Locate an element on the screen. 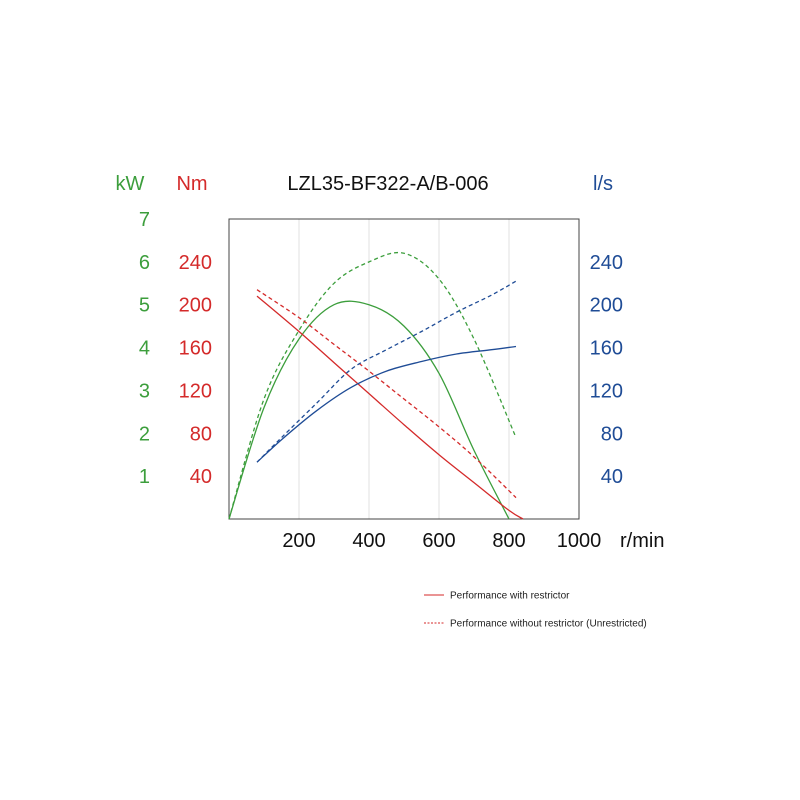  power-tick-label: 4 is located at coordinates (144, 349).